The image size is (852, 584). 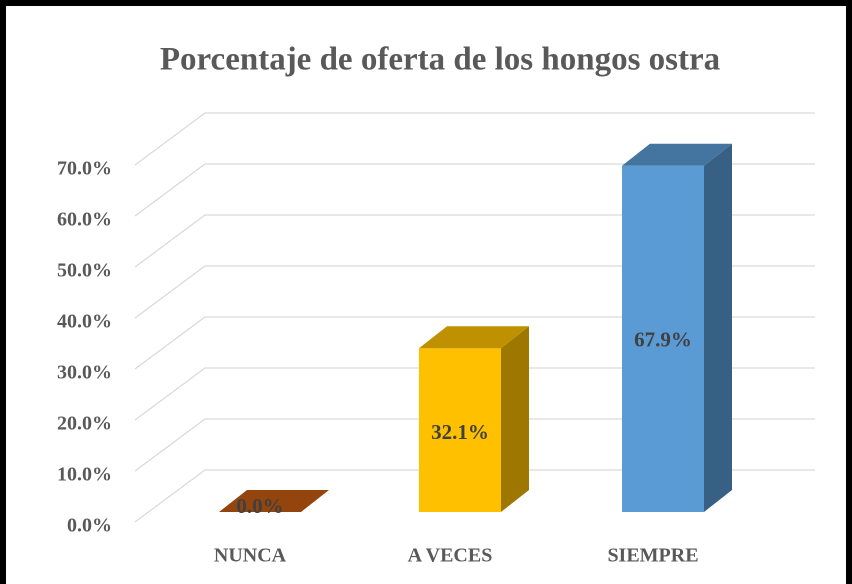 I want to click on y-tick-label: 40.0%, so click(x=84, y=322).